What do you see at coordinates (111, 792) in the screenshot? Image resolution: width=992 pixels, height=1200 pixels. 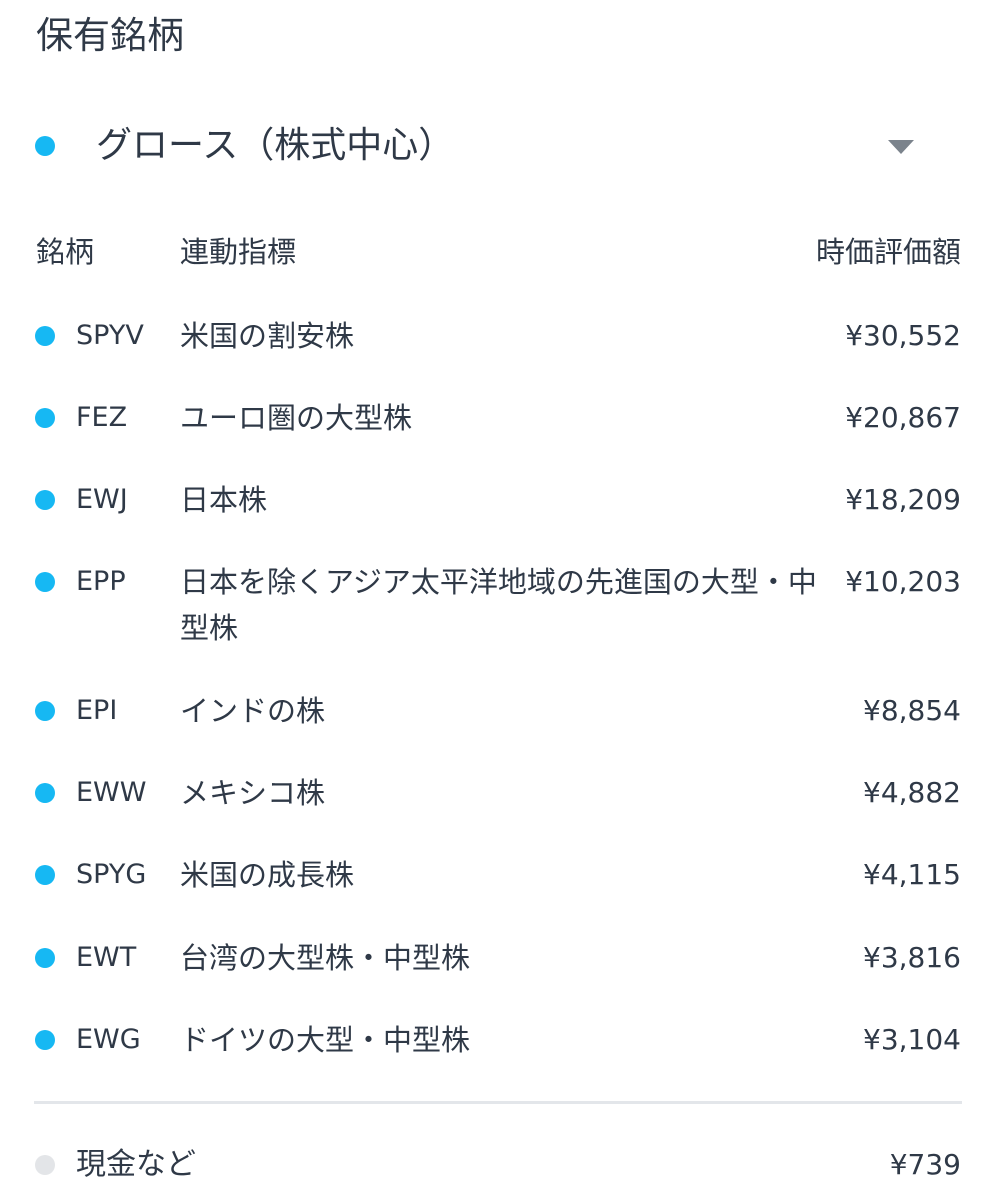 I see `holding-ticker: EWW` at bounding box center [111, 792].